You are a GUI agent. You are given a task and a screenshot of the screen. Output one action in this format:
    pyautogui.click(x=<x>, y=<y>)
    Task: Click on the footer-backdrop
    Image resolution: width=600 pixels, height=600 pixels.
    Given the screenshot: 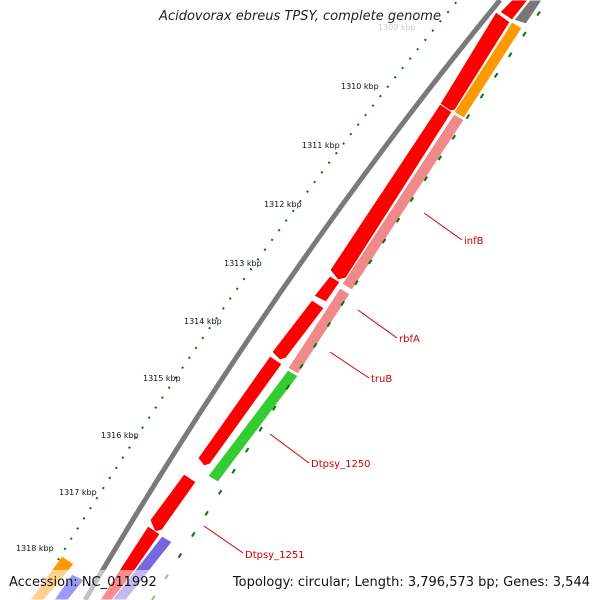 What is the action you would take?
    pyautogui.click(x=300, y=585)
    